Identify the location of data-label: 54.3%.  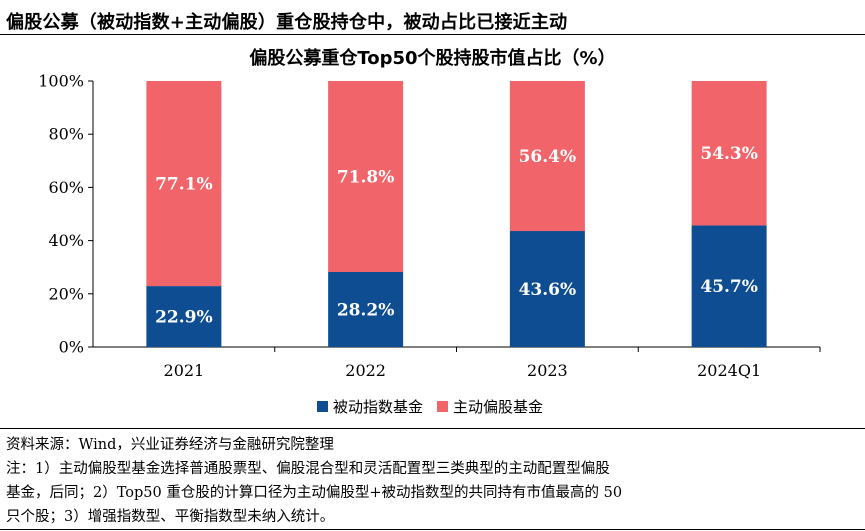
(729, 154).